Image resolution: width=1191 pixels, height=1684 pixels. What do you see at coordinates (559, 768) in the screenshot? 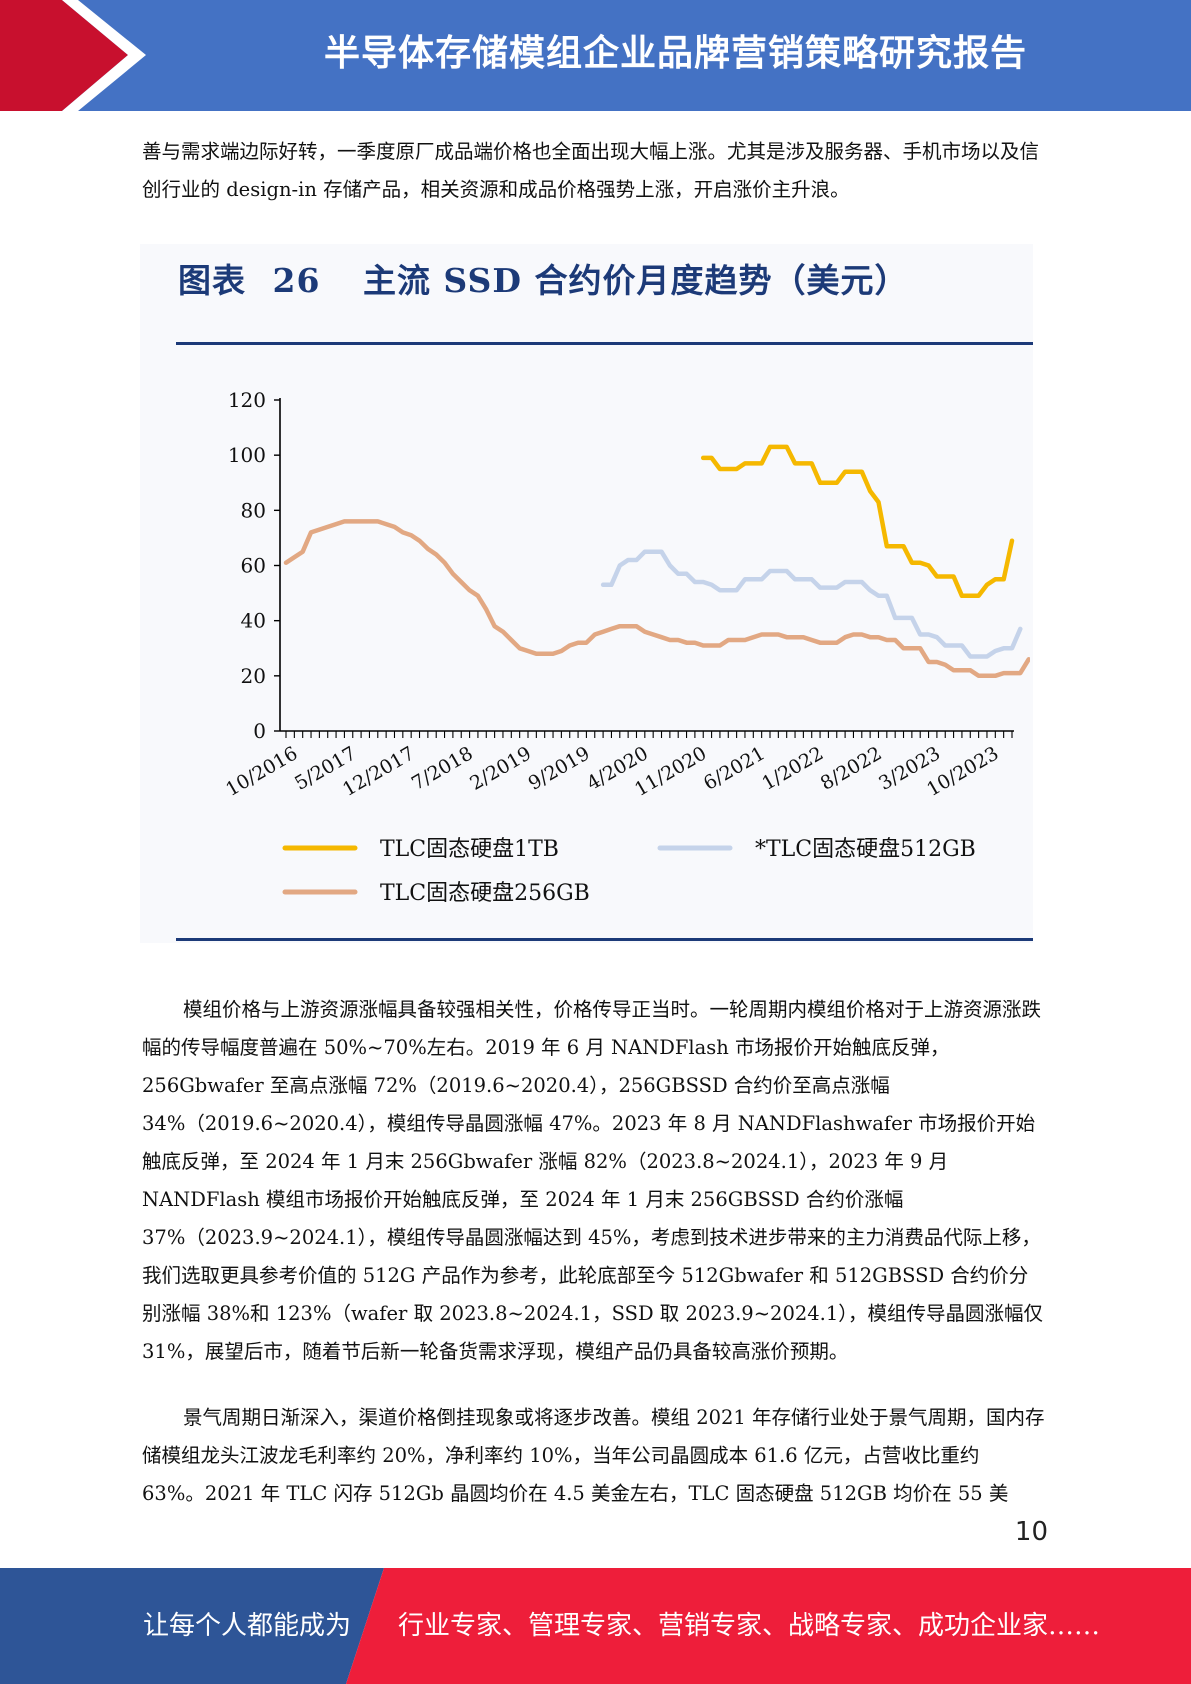
I see `x-tick-label: 9/2019` at bounding box center [559, 768].